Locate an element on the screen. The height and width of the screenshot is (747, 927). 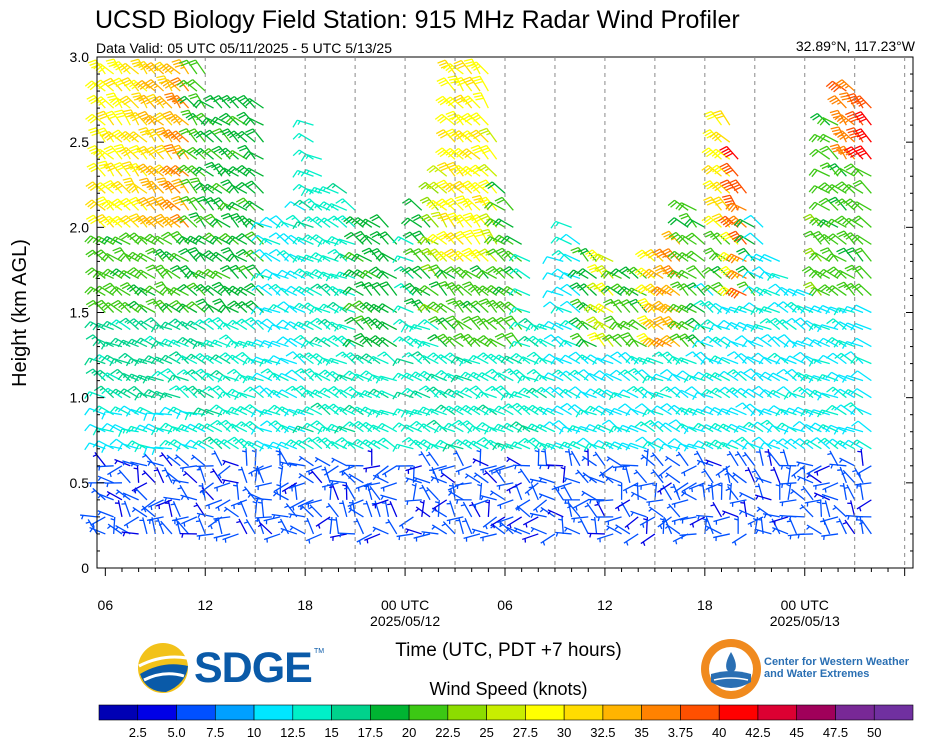
colorbar-label: 30 is located at coordinates (564, 732).